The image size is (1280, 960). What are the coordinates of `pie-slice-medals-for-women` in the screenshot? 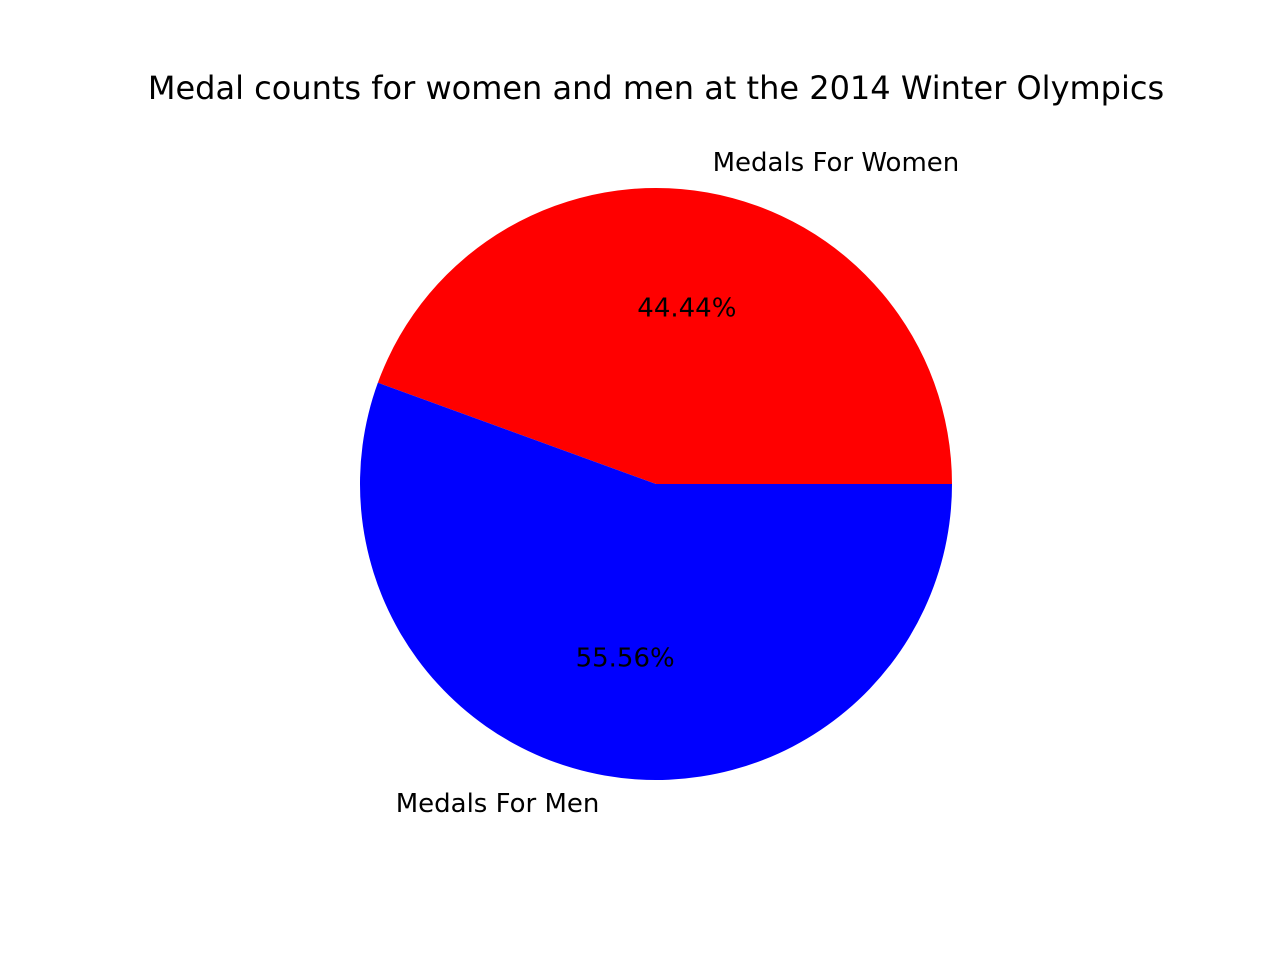 It's located at (665, 336).